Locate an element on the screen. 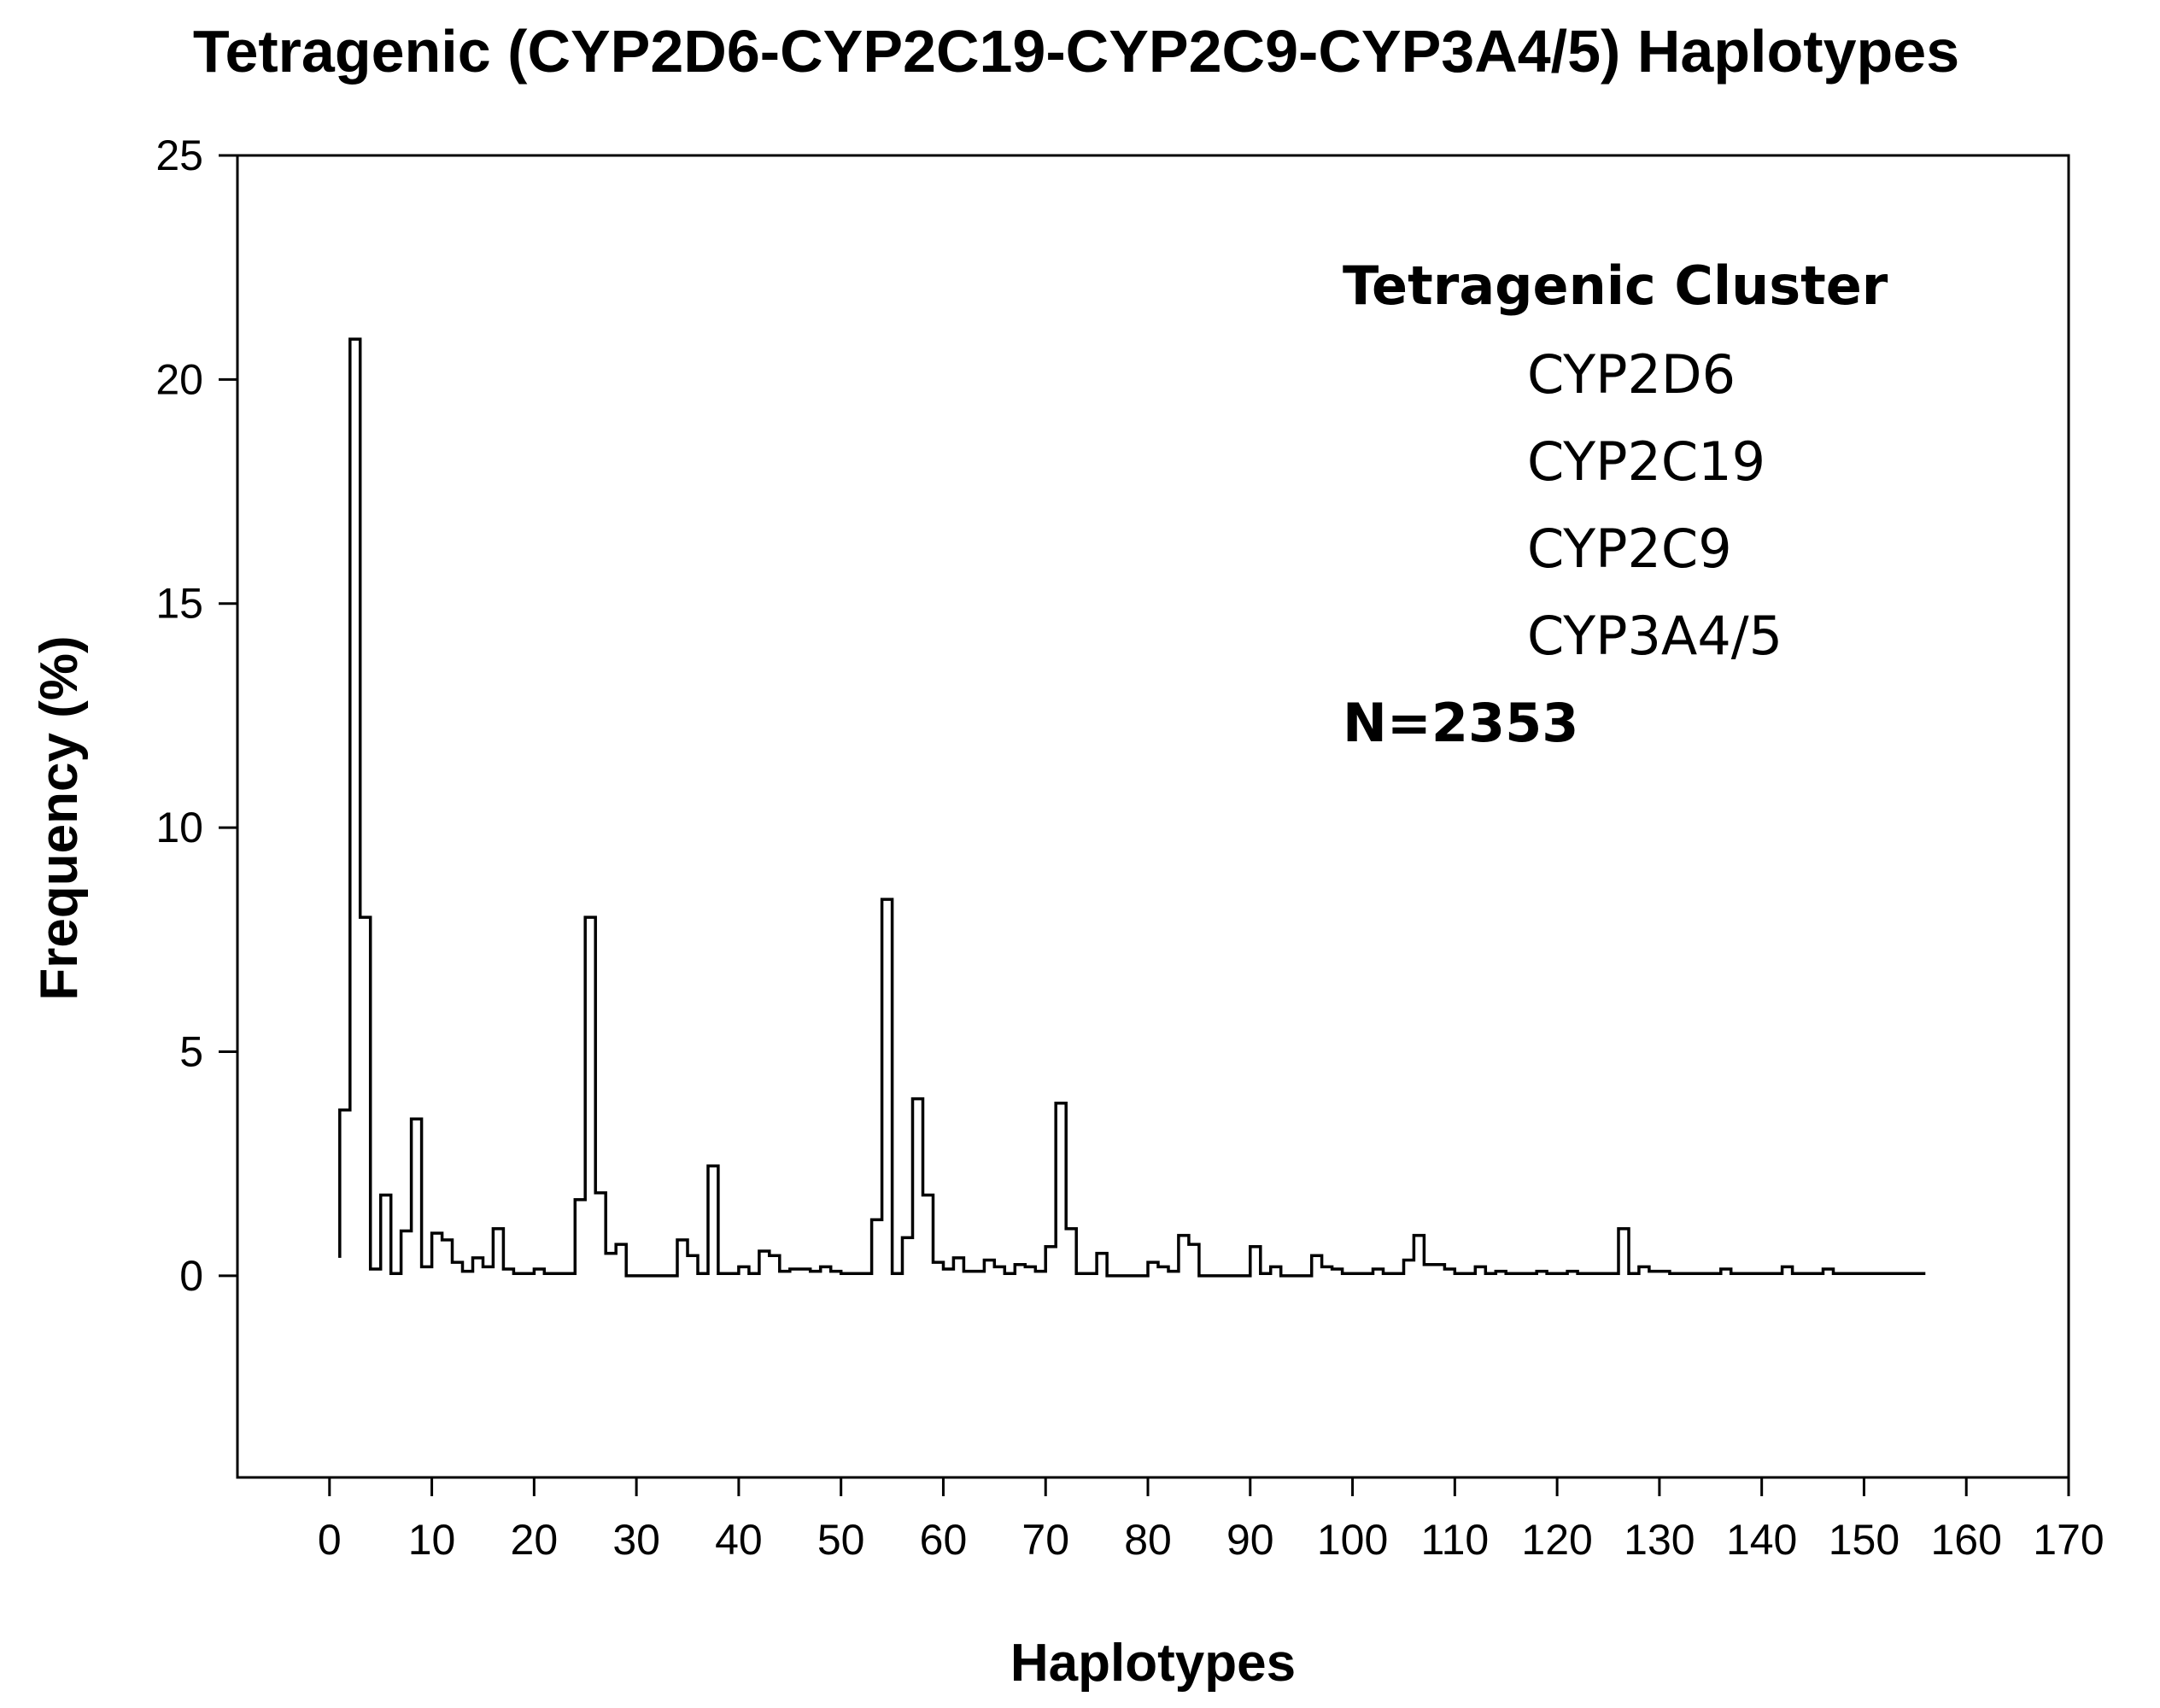  legend-gene-cyp2c19: CYP2C19 is located at coordinates (1646, 461).